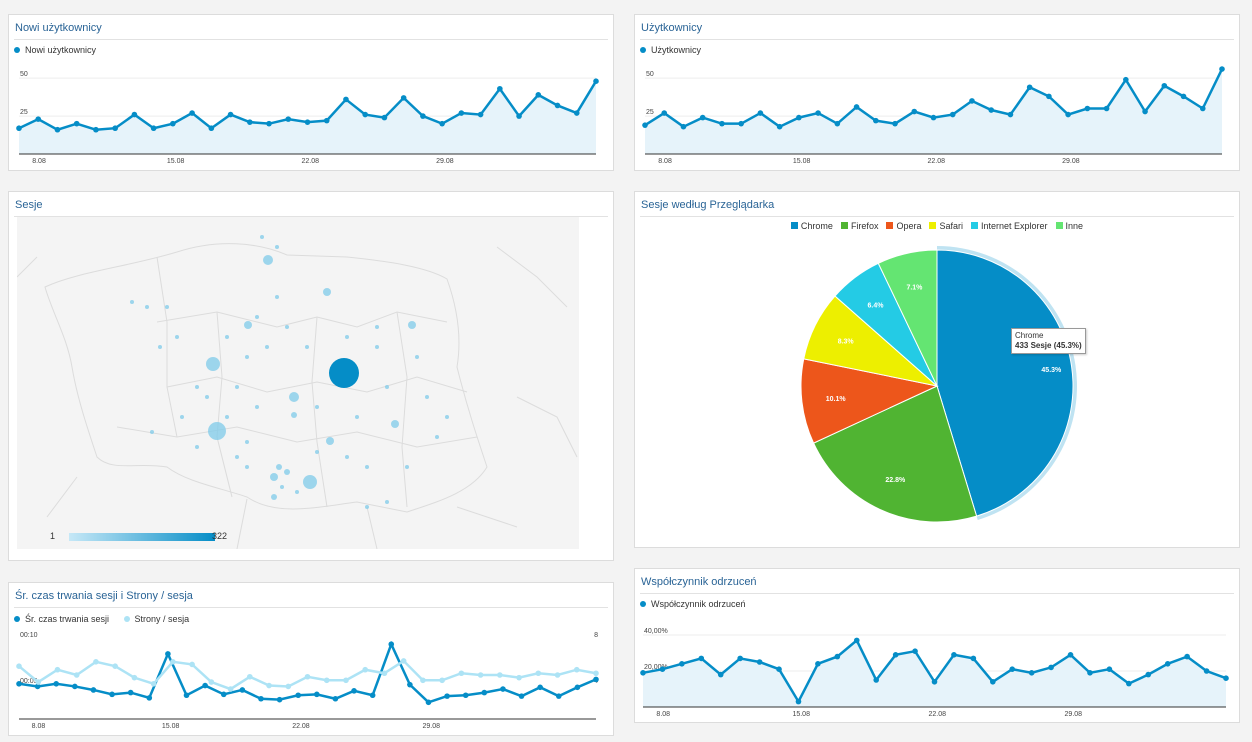 This screenshot has width=1252, height=742. Describe the element at coordinates (811, 226) in the screenshot. I see `legend-item-chrome: Chrome` at that location.